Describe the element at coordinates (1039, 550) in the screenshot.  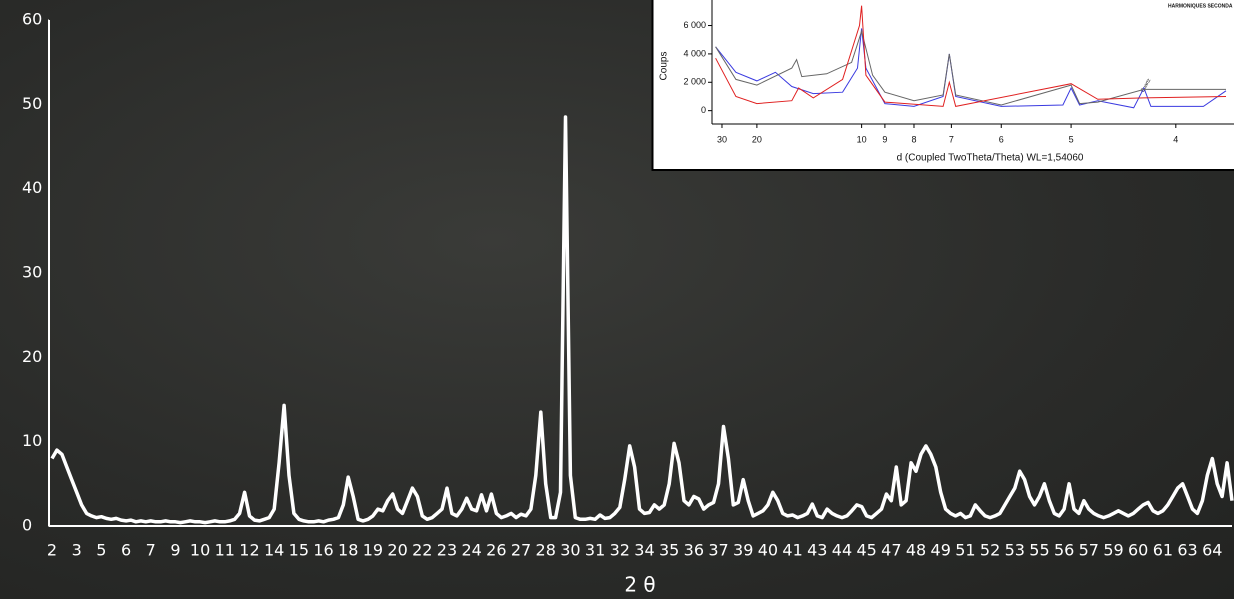
I see `x-tick-label: 55` at that location.